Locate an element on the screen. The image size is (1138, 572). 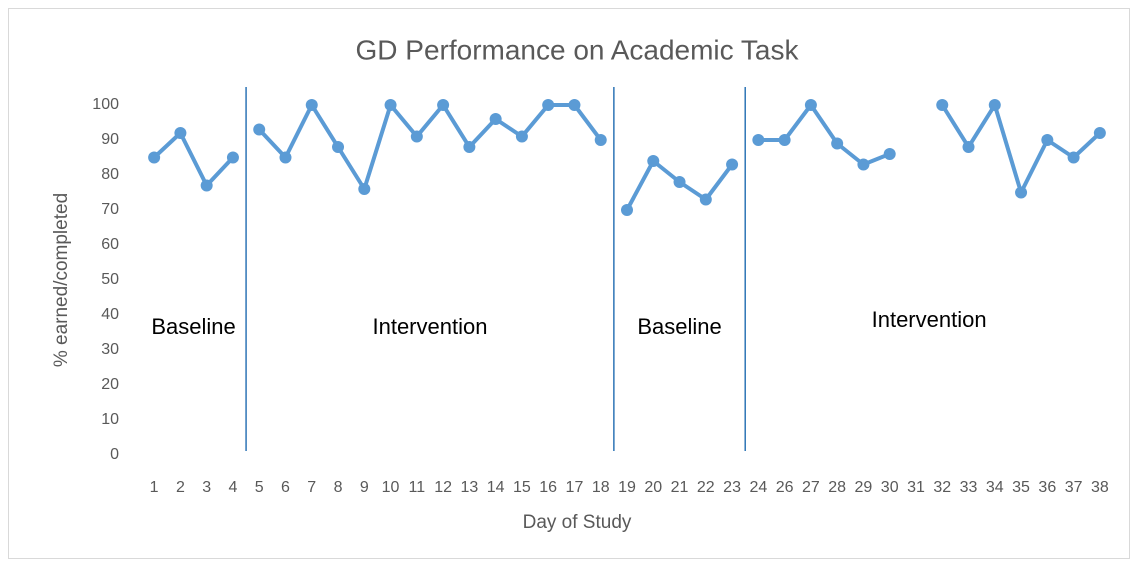
x-tick-label: 29 is located at coordinates (864, 487).